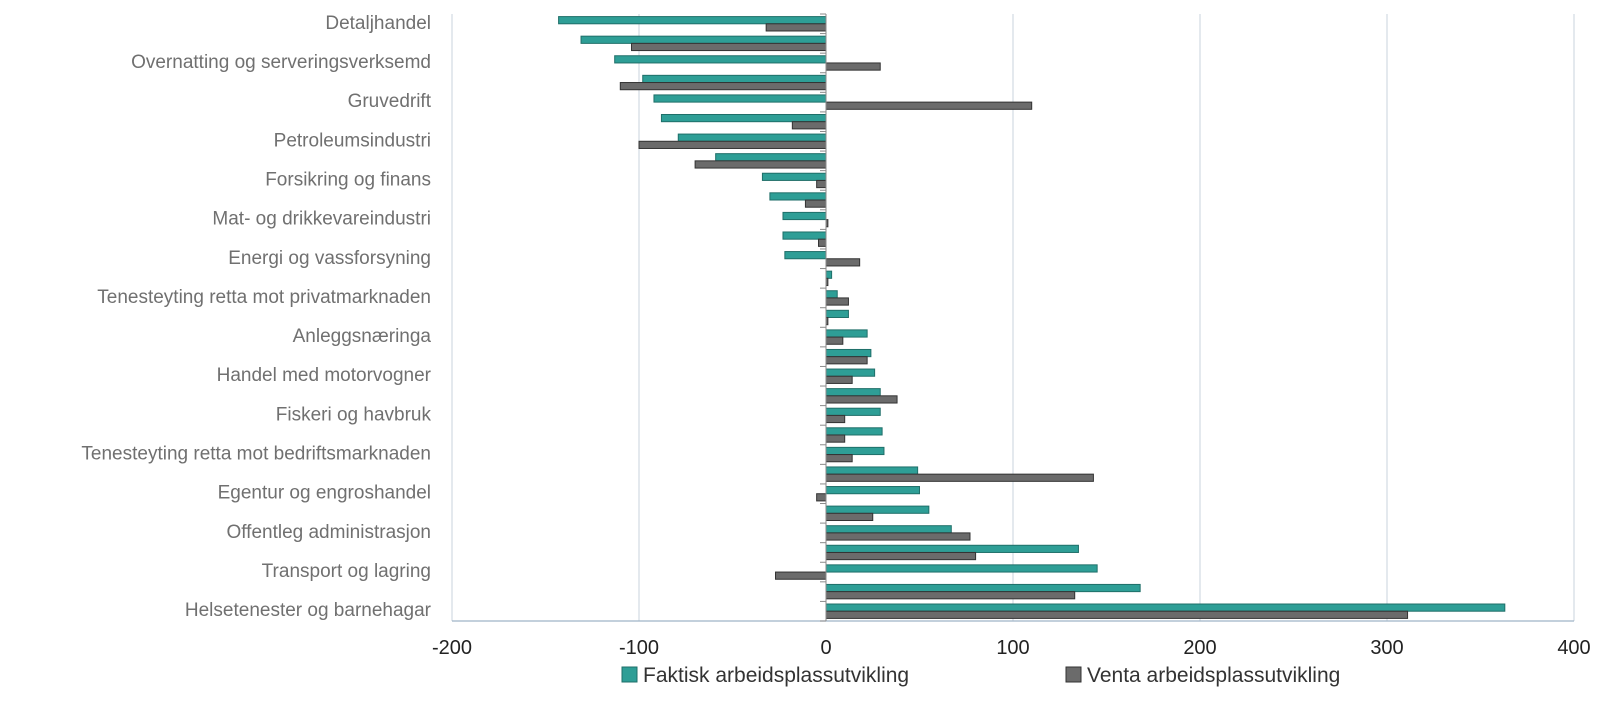 This screenshot has height=705, width=1598. I want to click on x-tick-label: 100, so click(1012, 648).